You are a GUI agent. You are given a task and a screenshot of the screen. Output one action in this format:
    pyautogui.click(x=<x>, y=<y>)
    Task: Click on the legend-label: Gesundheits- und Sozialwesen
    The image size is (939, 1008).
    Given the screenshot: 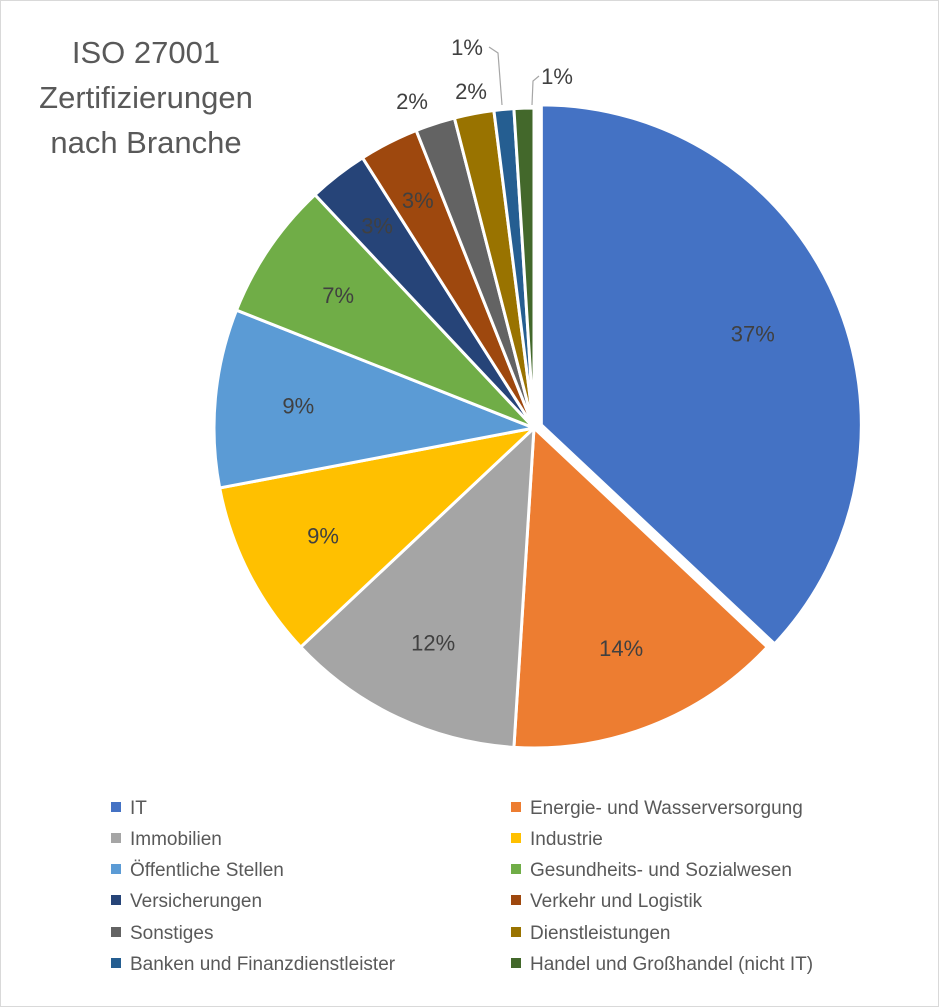 What is the action you would take?
    pyautogui.click(x=661, y=870)
    